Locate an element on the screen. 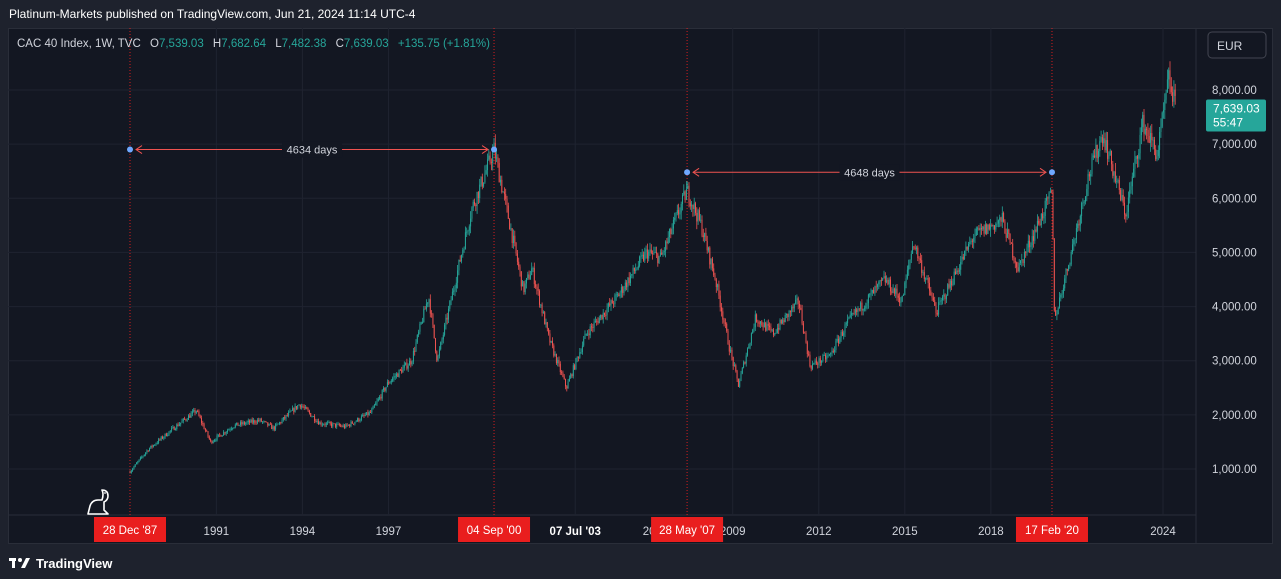  legend-close-label: C is located at coordinates (340, 44).